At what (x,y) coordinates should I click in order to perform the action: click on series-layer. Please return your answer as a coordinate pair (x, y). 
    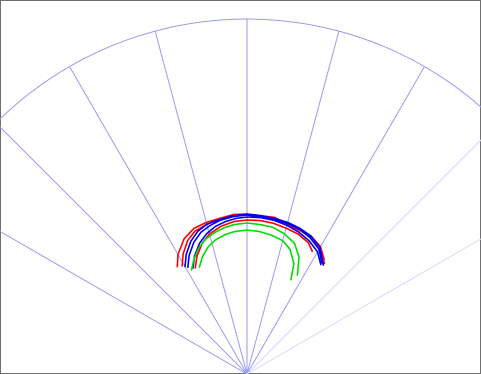
    Looking at the image, I should click on (251, 247).